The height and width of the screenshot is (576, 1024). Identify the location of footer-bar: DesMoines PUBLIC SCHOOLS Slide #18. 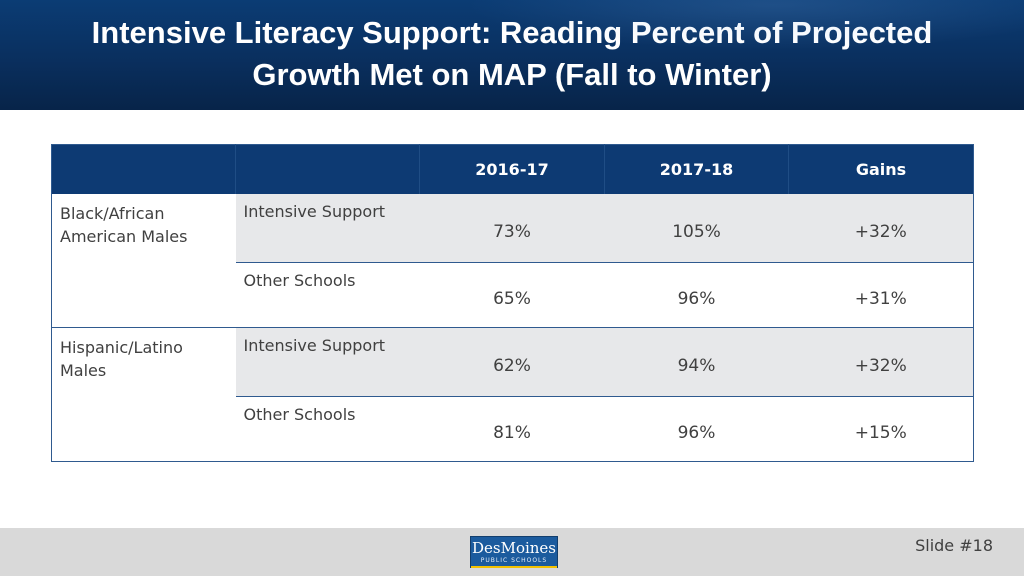
(512, 552).